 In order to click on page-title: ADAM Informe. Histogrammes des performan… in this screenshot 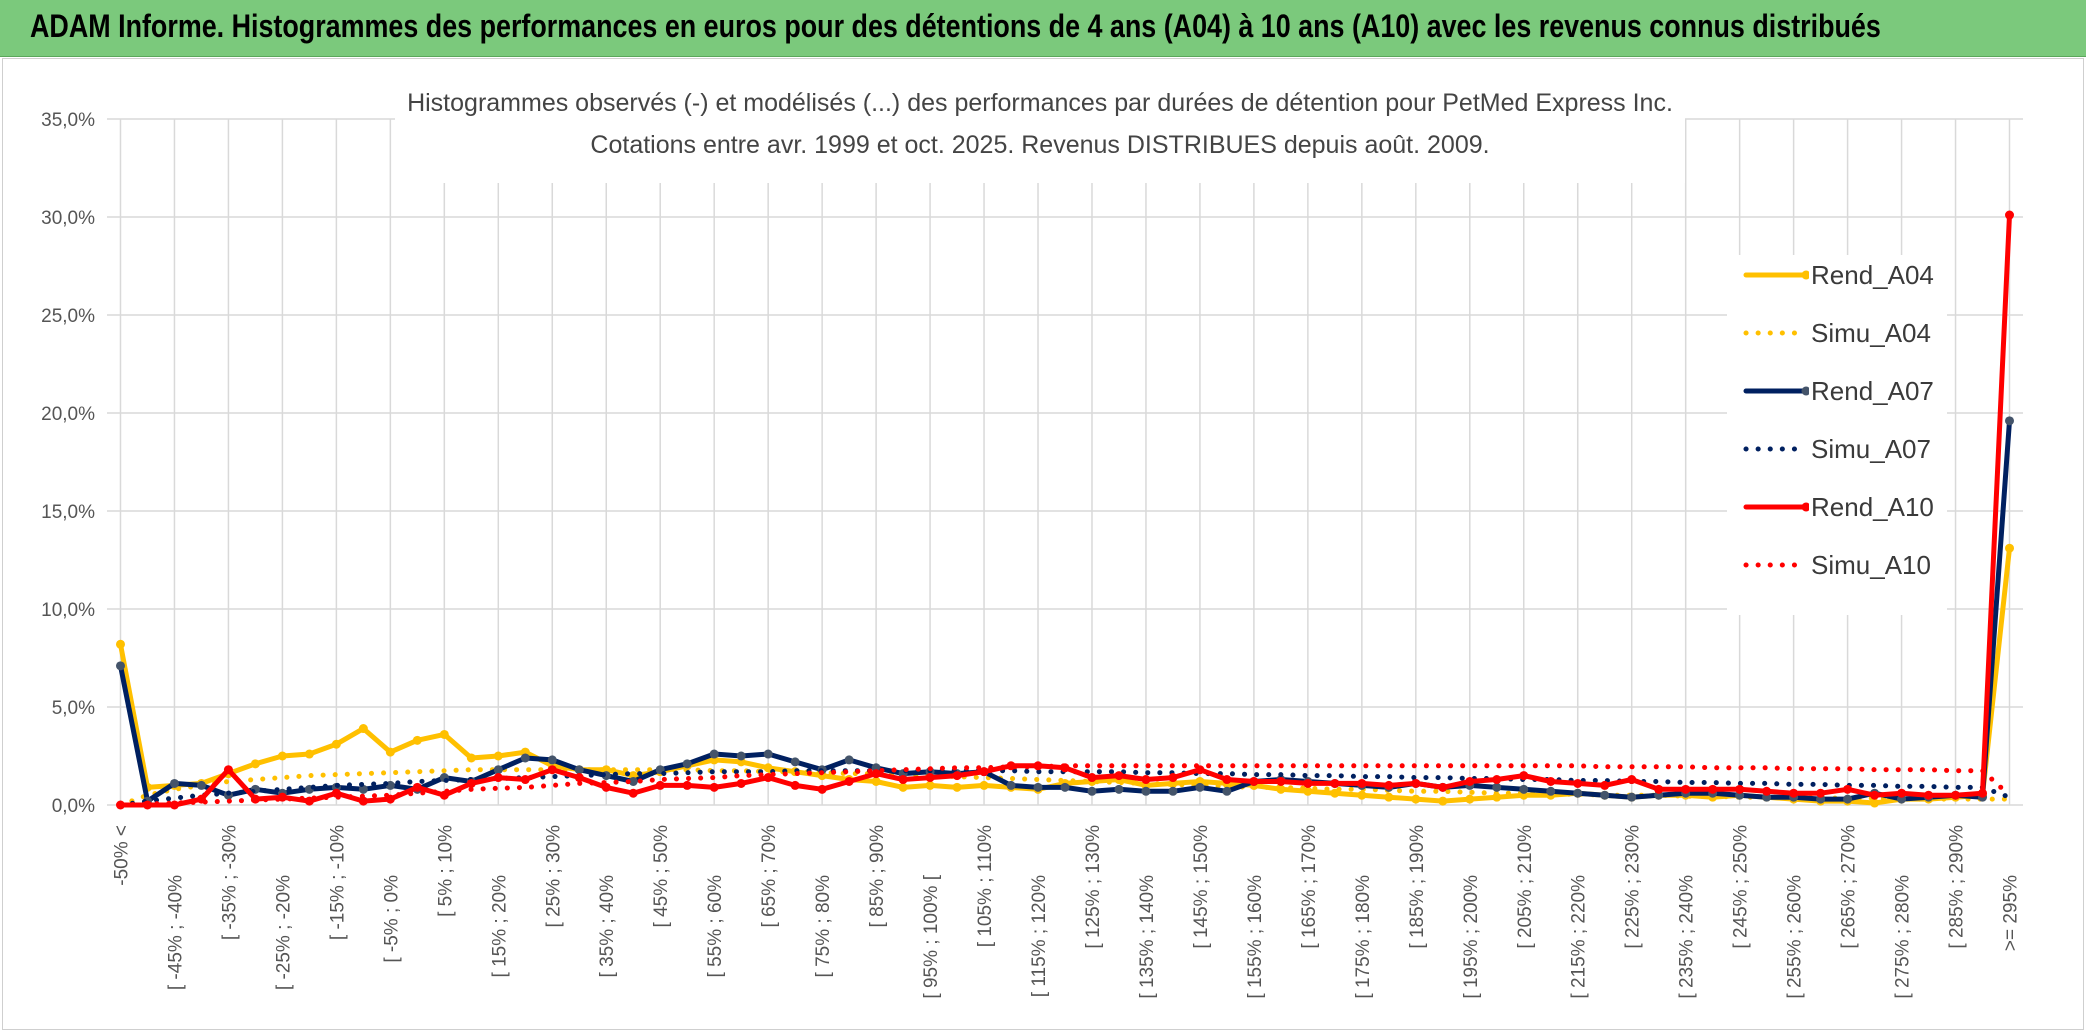, I will do `click(955, 26)`.